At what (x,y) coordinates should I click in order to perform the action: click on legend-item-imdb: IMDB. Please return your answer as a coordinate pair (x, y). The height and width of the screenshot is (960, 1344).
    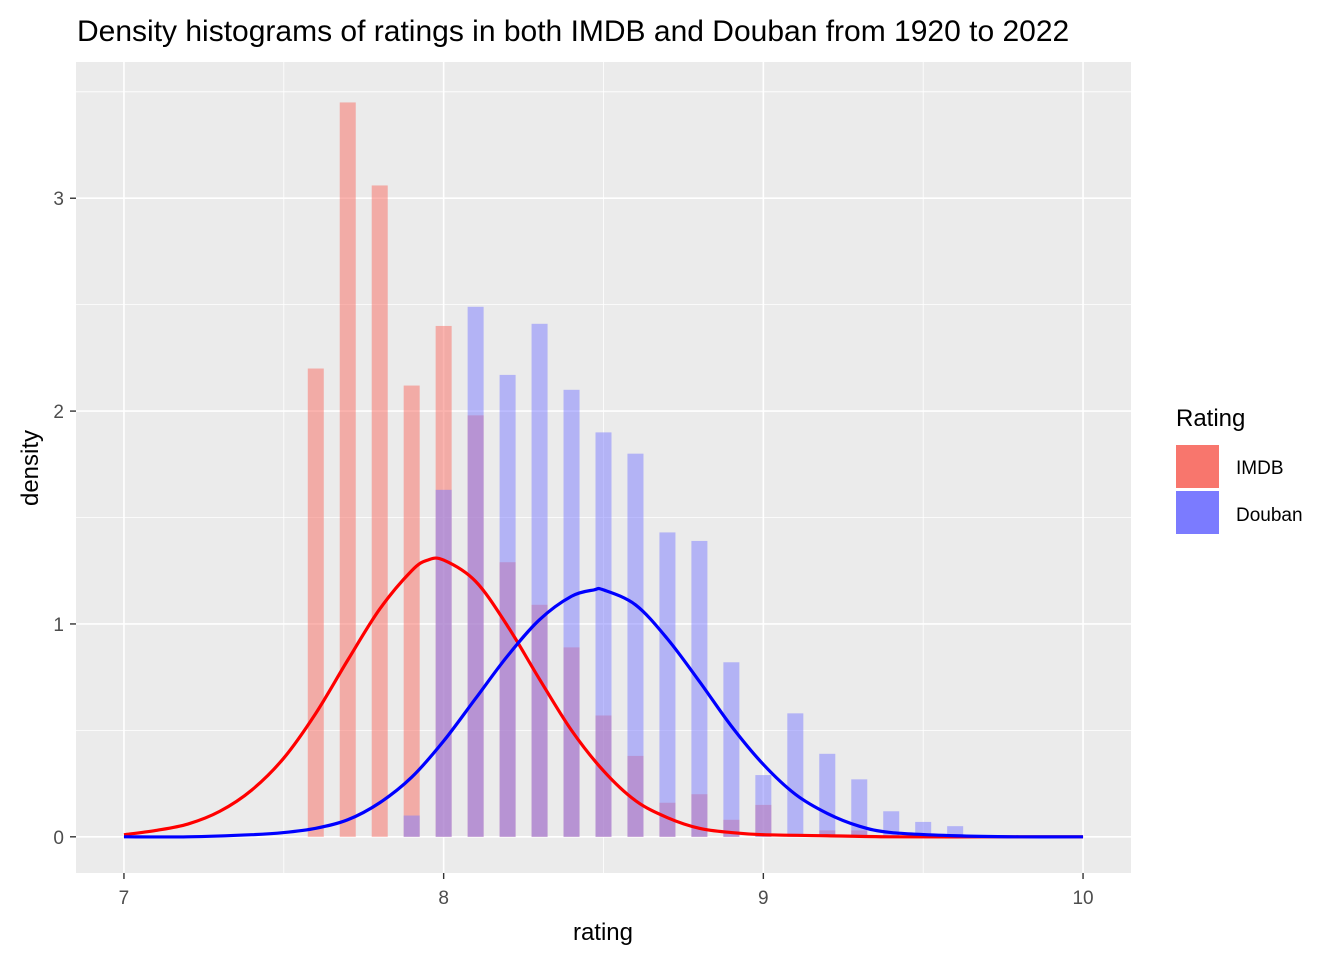
    Looking at the image, I should click on (1230, 466).